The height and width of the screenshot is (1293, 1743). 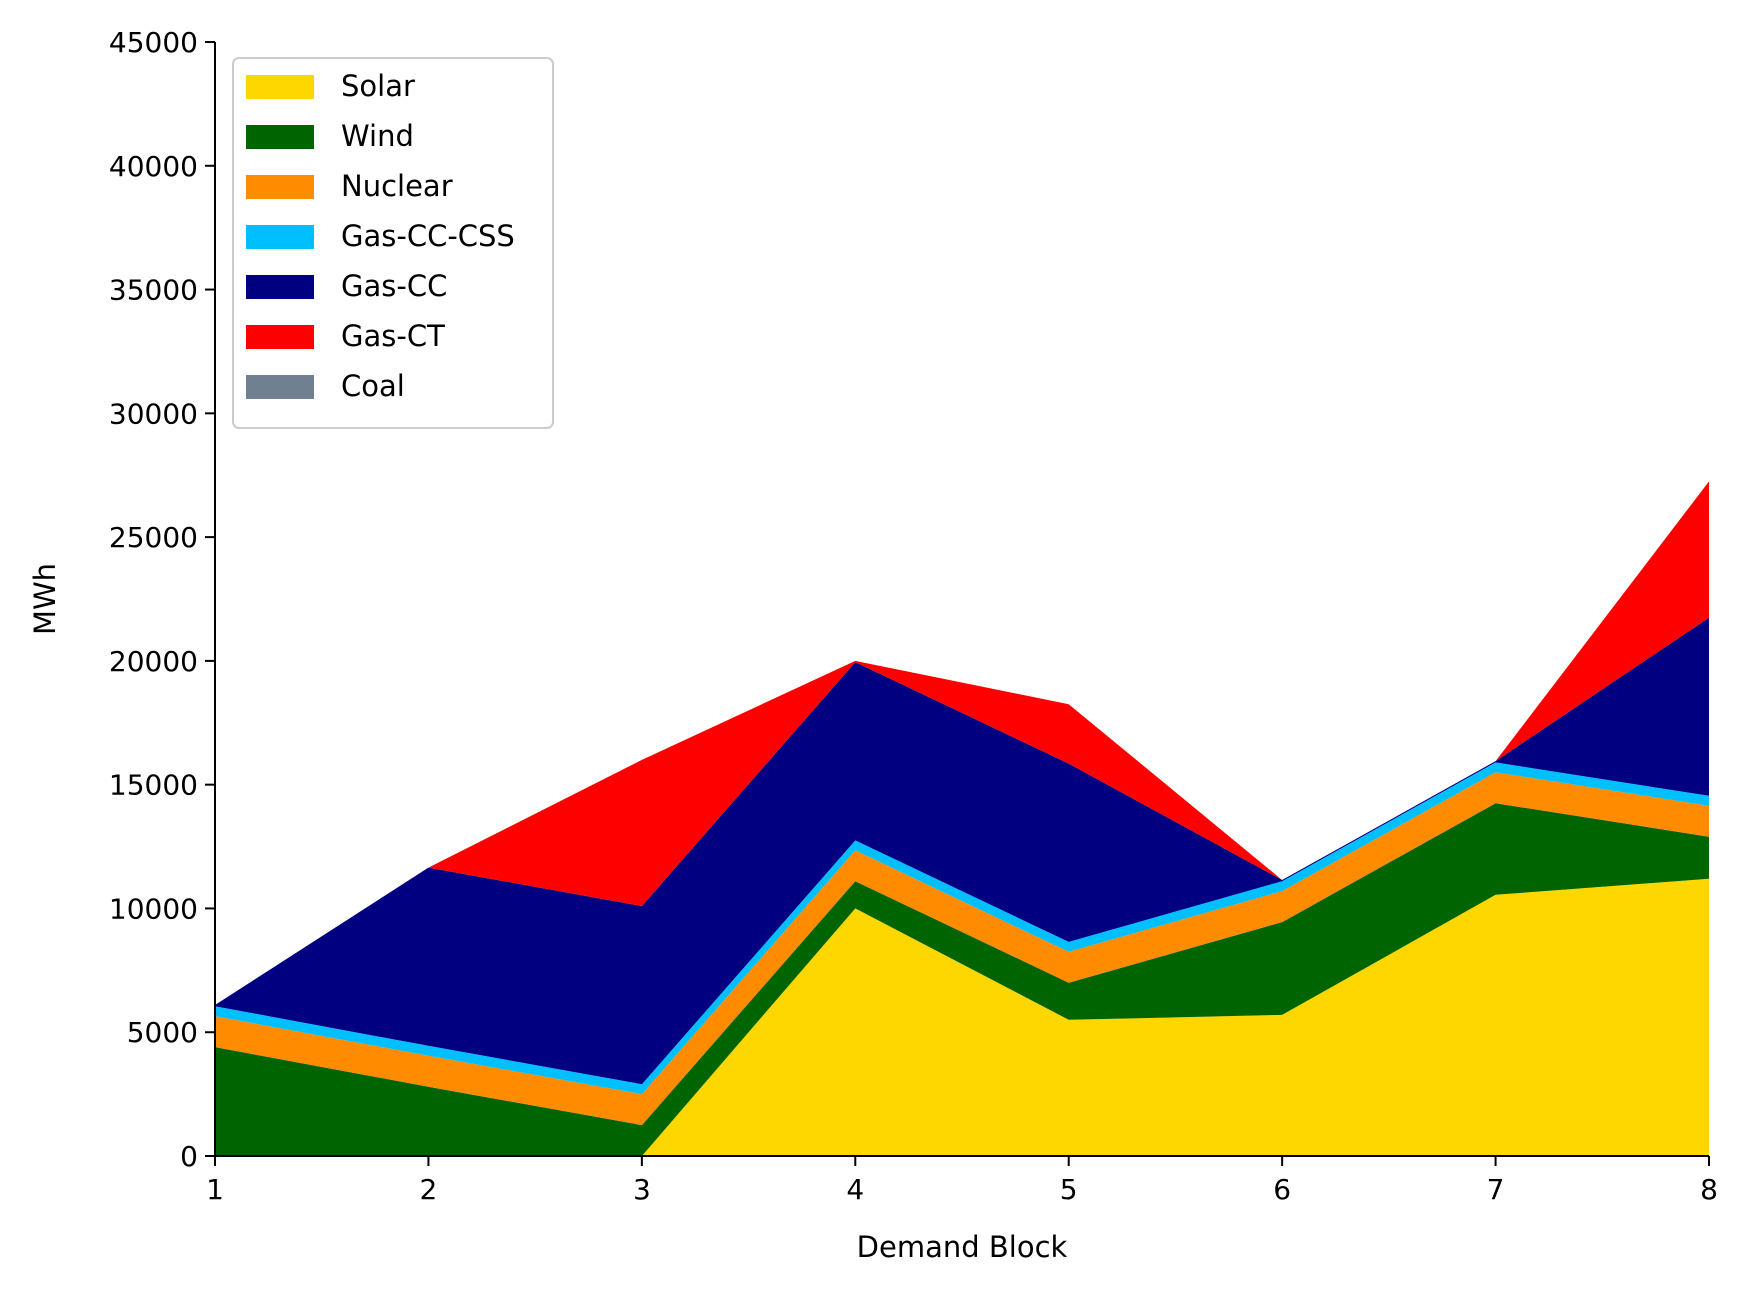 I want to click on legend-swatch-gas-cc, so click(x=280, y=287).